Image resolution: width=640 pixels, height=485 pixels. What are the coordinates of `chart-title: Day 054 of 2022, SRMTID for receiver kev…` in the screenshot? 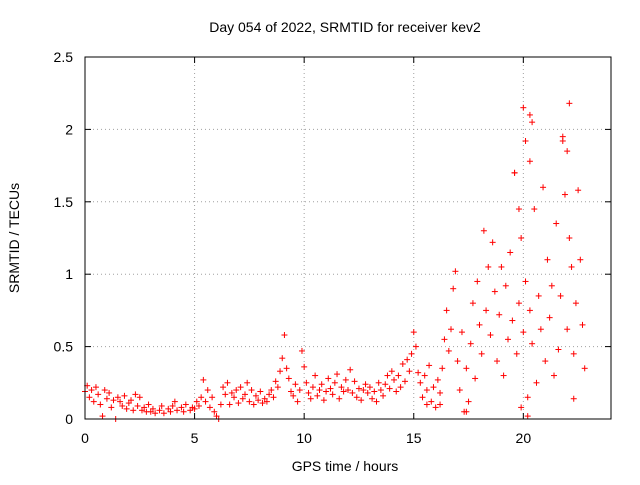 It's located at (345, 27).